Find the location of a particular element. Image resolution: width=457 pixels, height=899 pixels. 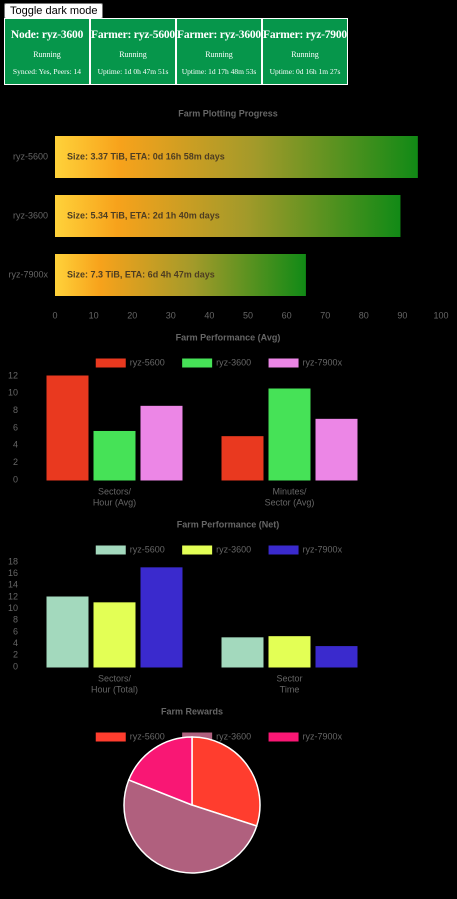

bar-label: Size: 3.37 TiB, ETA: 0d 16h 58m days is located at coordinates (146, 156).